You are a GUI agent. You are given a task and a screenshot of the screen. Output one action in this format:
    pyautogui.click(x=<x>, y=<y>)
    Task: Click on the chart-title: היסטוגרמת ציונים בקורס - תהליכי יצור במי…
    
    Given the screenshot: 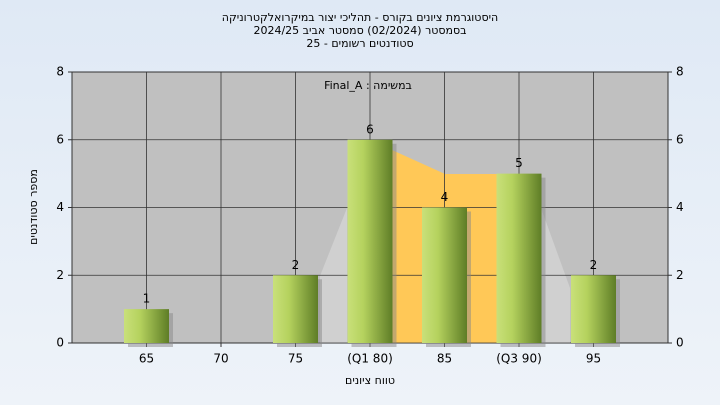 What is the action you would take?
    pyautogui.click(x=360, y=17)
    